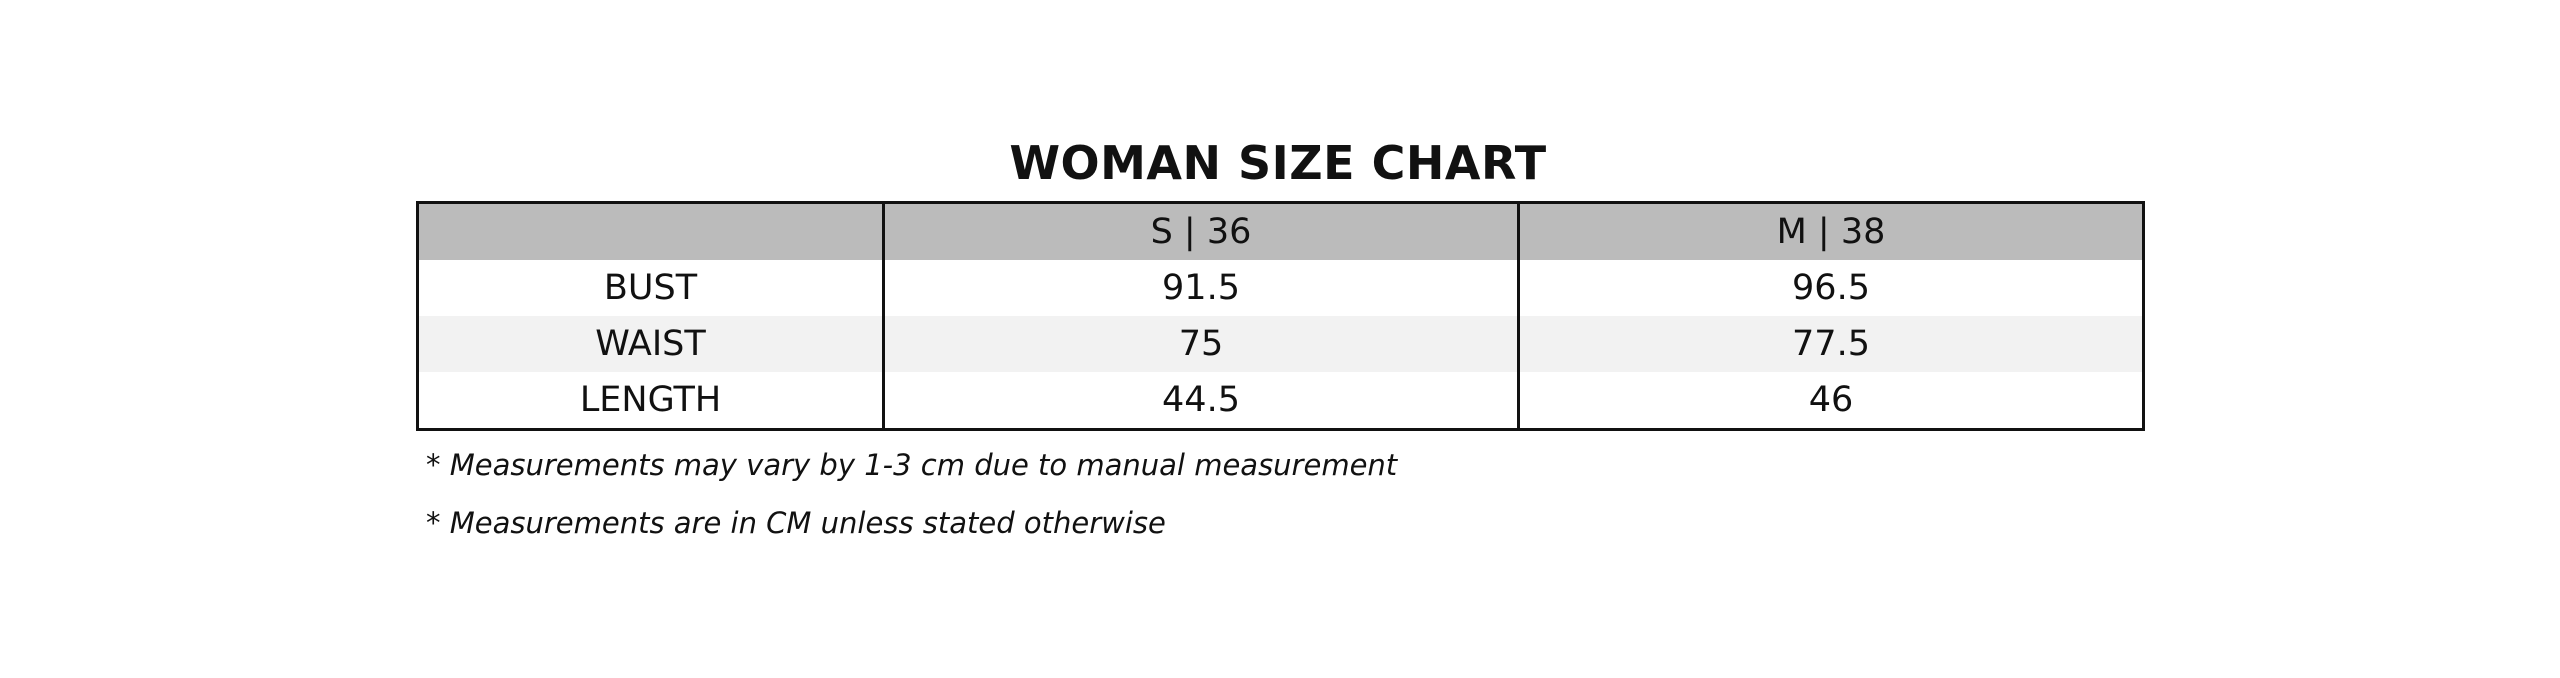 This screenshot has height=678, width=2560. What do you see at coordinates (1831, 344) in the screenshot?
I see `cell-value: 77.5` at bounding box center [1831, 344].